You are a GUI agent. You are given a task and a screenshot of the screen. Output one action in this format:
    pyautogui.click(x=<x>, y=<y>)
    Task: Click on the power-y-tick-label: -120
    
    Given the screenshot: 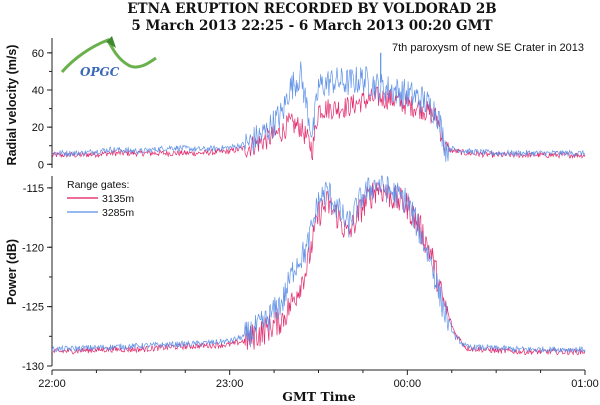 What is the action you would take?
    pyautogui.click(x=33, y=248)
    